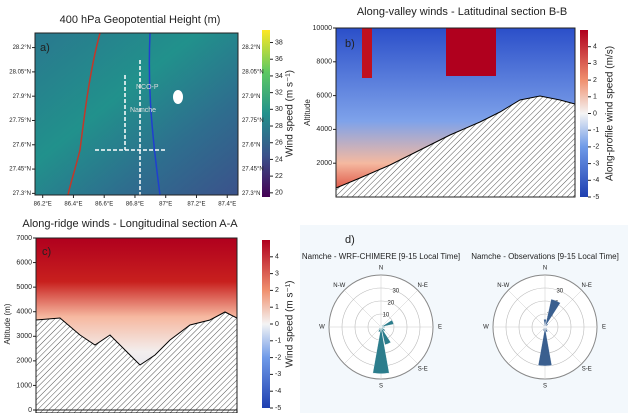 Image resolution: width=628 pixels, height=413 pixels. Describe the element at coordinates (545, 256) in the screenshot. I see `chart-title: Namche - Observations [9-15 Local Time]` at that location.